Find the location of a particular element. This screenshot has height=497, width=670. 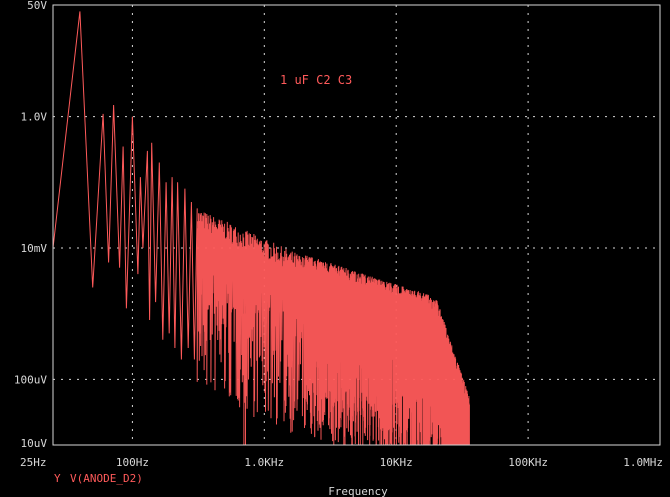

plot-annotation: 1 uF C2 C3 is located at coordinates (316, 80).